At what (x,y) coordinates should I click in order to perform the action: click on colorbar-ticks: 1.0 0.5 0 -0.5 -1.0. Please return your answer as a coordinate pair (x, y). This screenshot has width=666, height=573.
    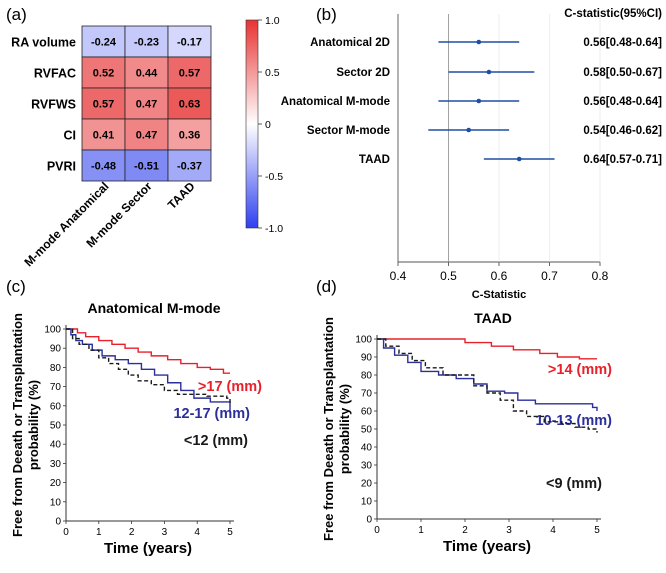
    Looking at the image, I should click on (270, 125).